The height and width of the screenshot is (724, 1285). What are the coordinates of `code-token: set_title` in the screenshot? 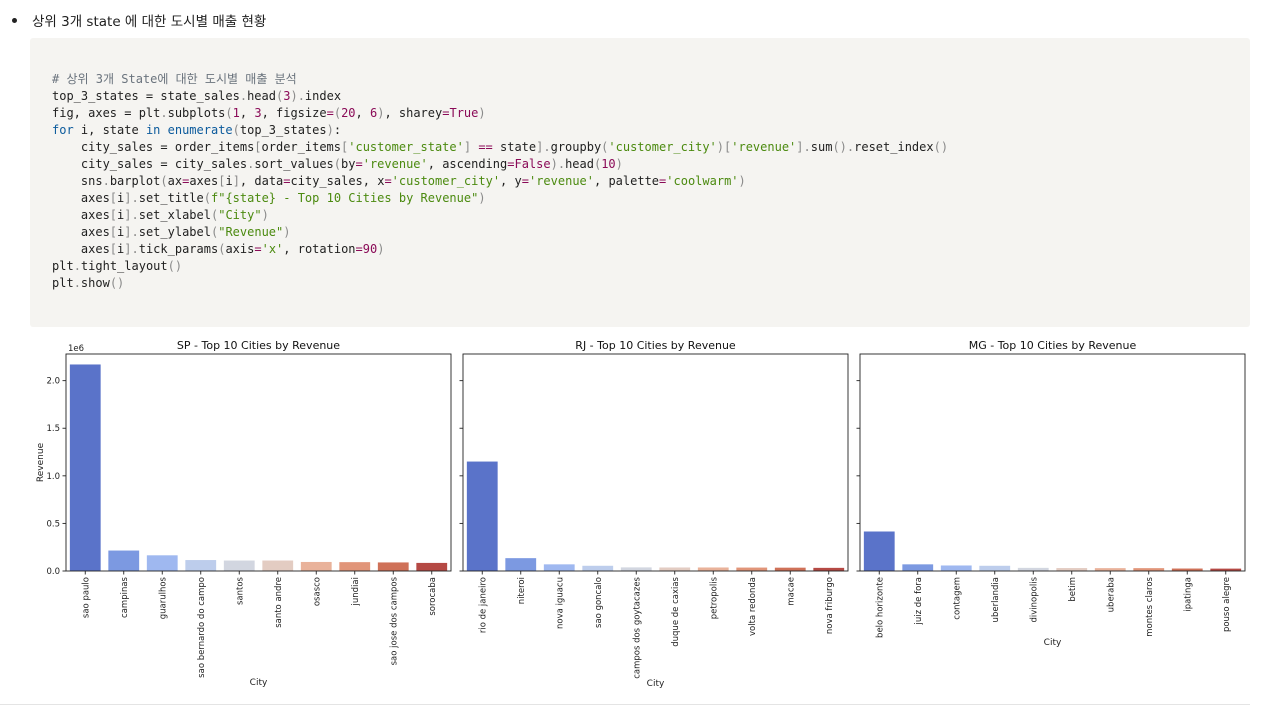 It's located at (171, 198).